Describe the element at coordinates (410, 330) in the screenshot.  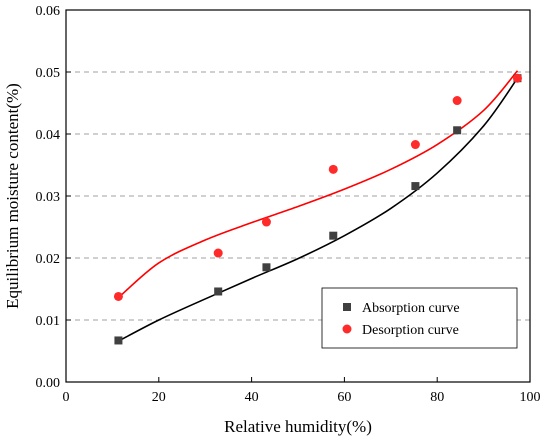
I see `legend-label: Desorption curve` at that location.